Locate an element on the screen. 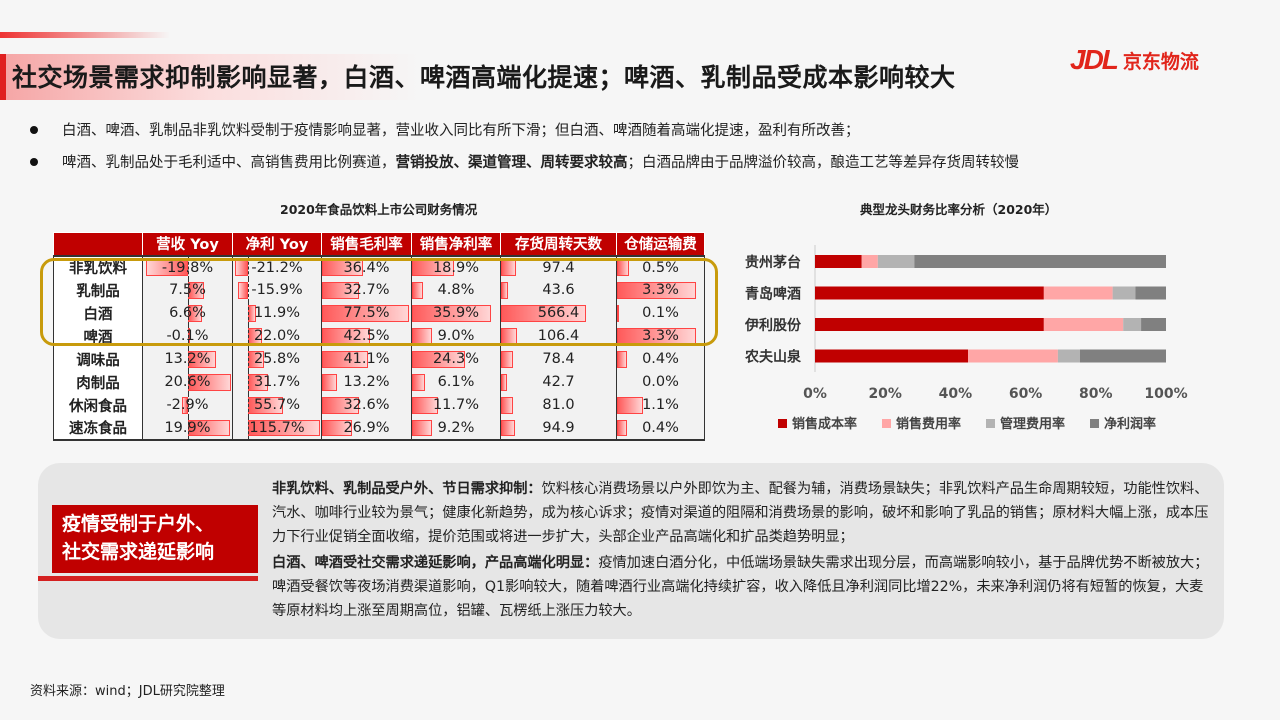 The image size is (1280, 720). bullet-text-bold: 营销投放、渠道管理、周转要求较高 is located at coordinates (511, 163).